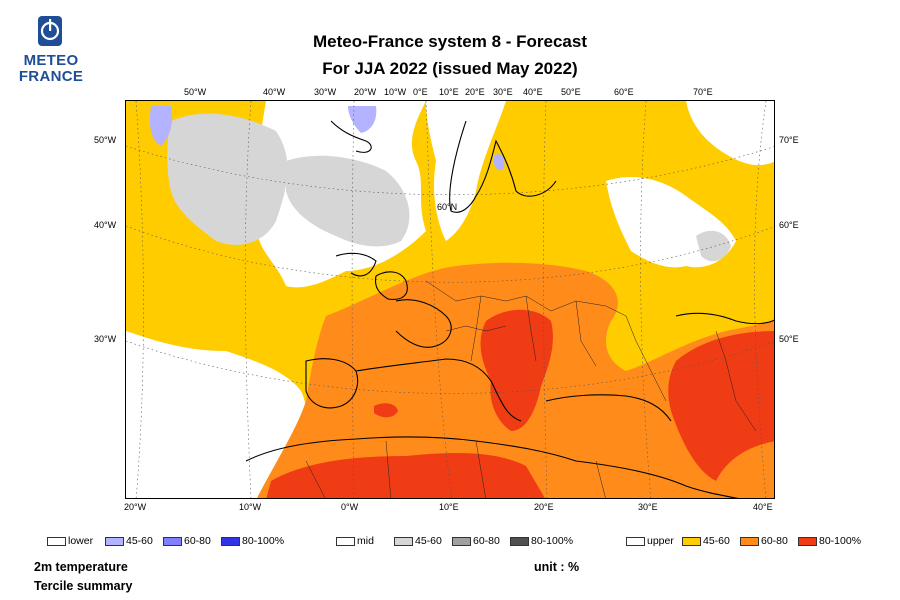  I want to click on bottom-longitude-label: 0°W, so click(350, 507).